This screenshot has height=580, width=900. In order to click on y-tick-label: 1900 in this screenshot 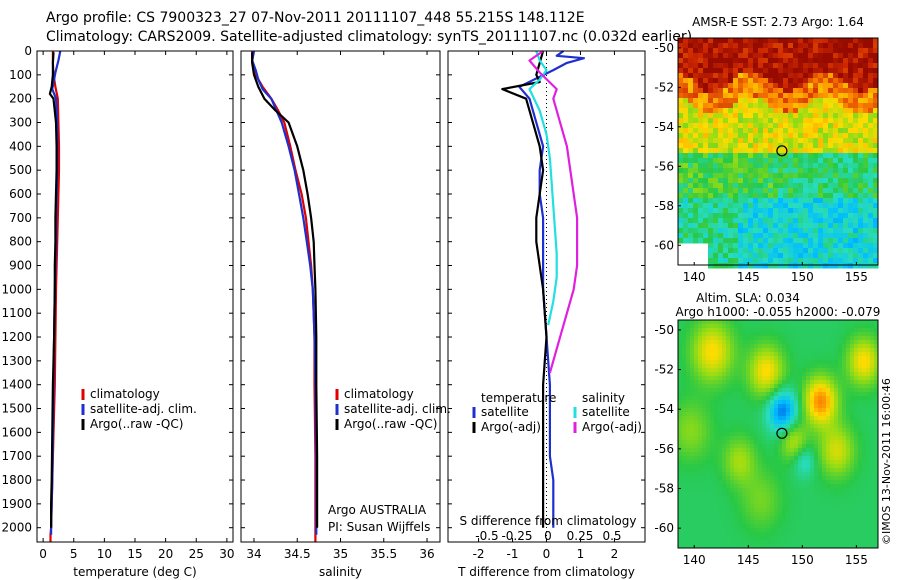, I will do `click(16, 504)`.